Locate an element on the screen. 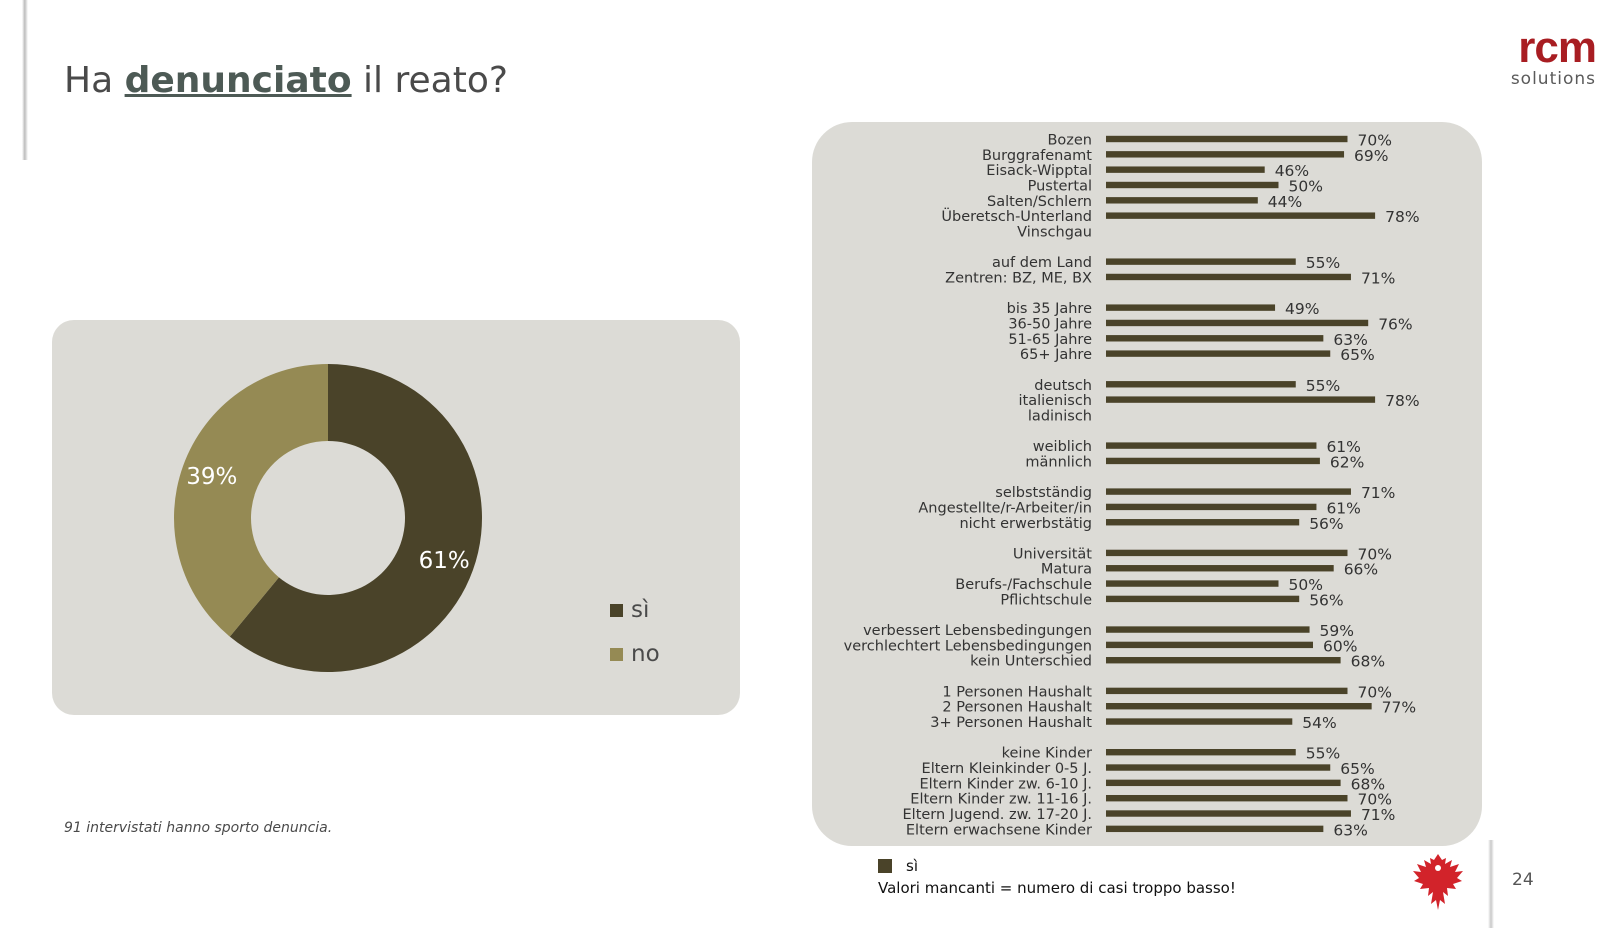  title-suffix: il reato? is located at coordinates (435, 80).